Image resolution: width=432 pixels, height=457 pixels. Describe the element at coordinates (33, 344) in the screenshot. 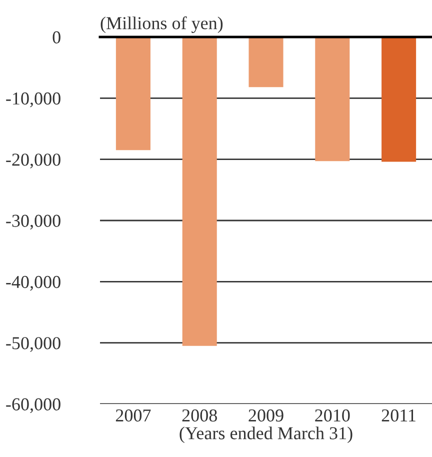

I see `y-tick-label: -50,000` at that location.